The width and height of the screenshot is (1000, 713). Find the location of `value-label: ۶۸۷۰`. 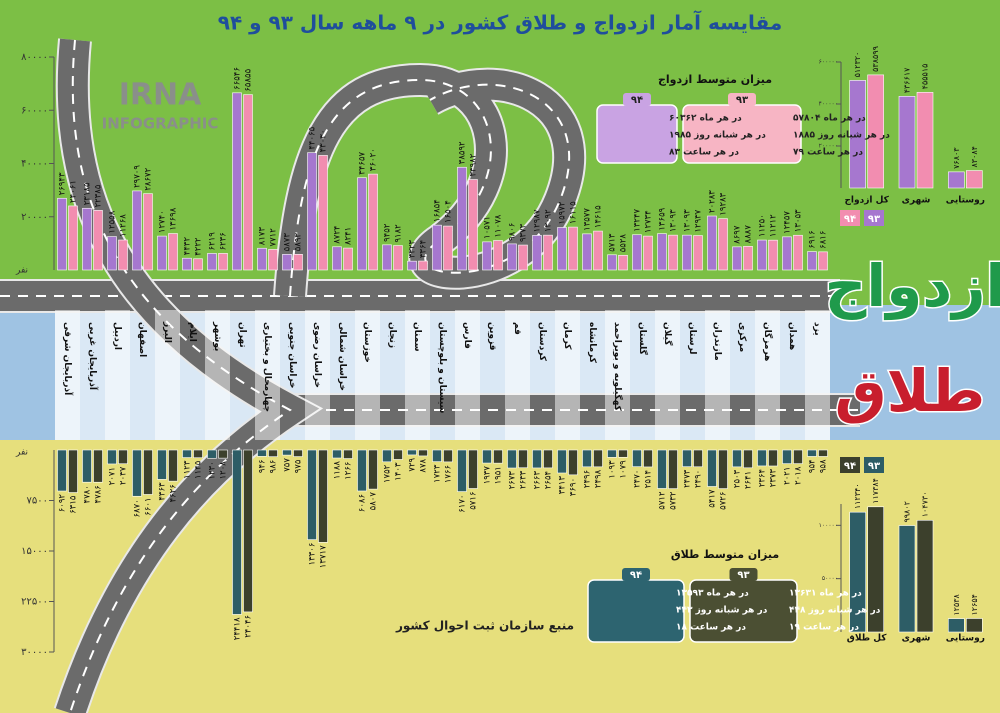

value-label: ۶۸۷۰ is located at coordinates (138, 508).